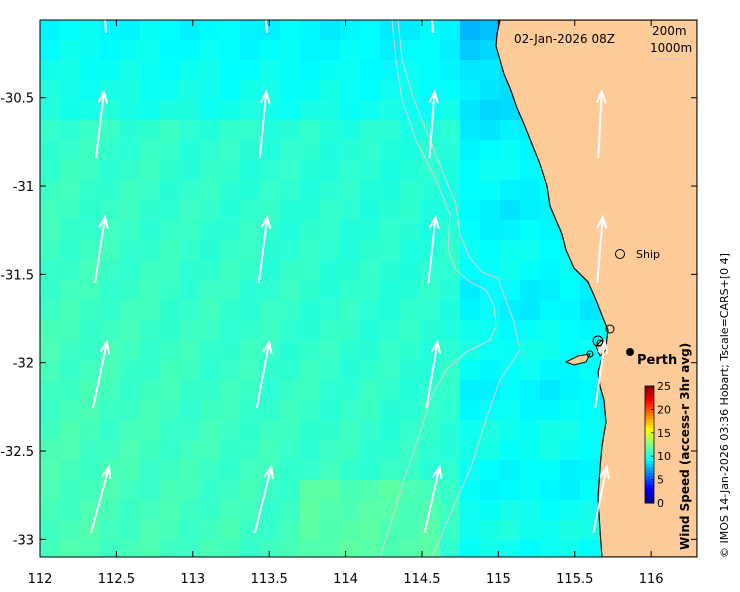  I want to click on colorbar-frame, so click(649, 444).